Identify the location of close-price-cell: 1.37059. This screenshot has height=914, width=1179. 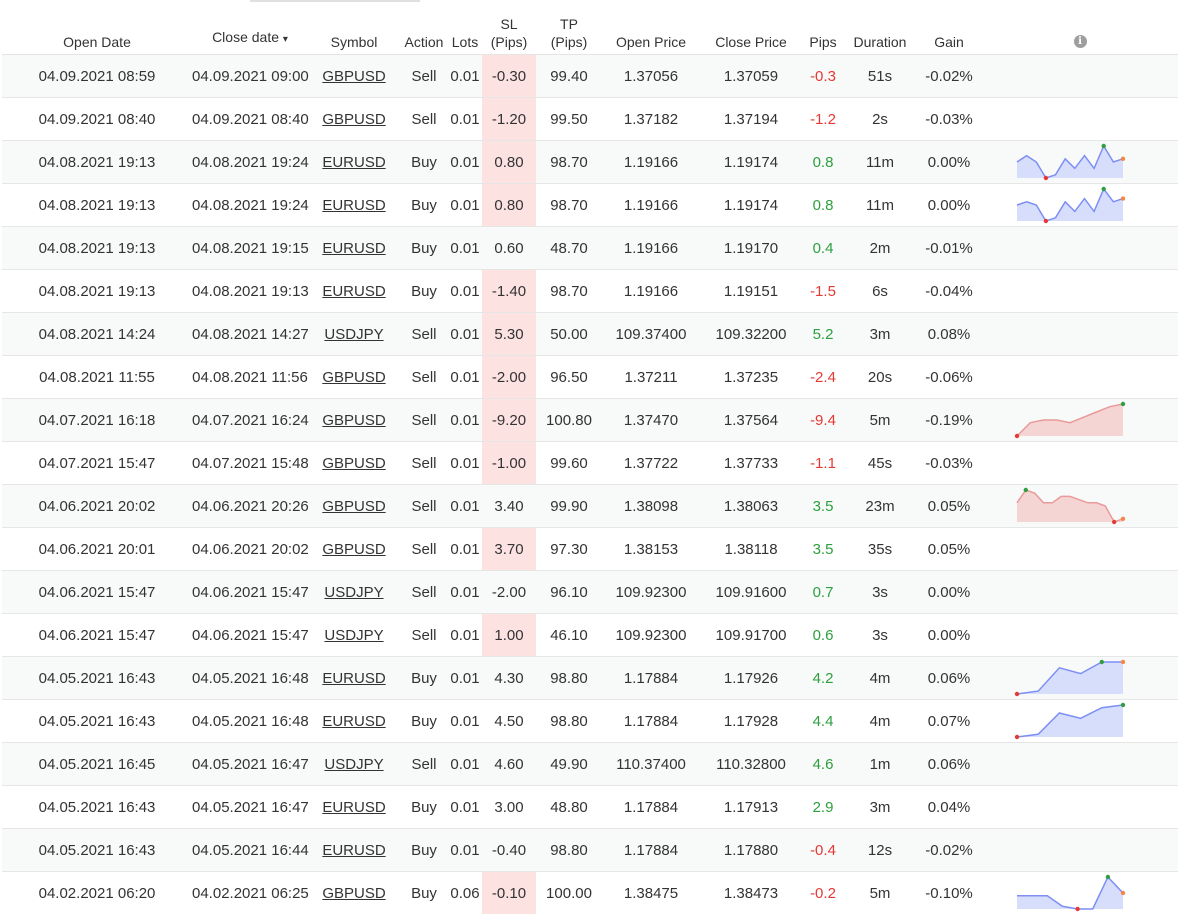
(751, 76).